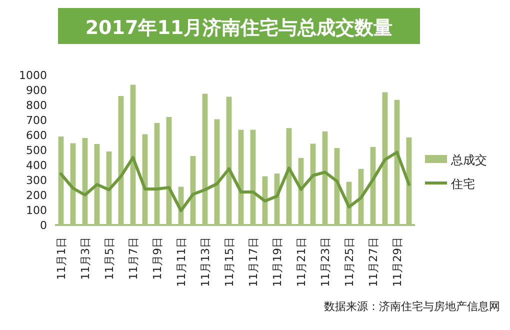 The width and height of the screenshot is (510, 330). Describe the element at coordinates (36, 150) in the screenshot. I see `y-tick-label: 500` at that location.